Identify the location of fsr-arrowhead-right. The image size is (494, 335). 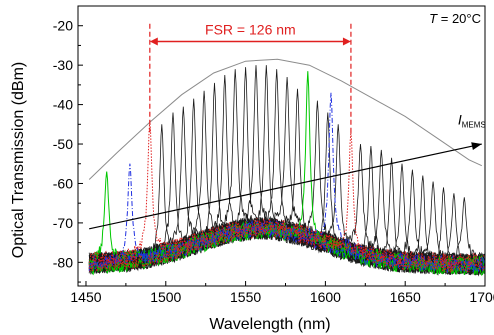
(346, 41).